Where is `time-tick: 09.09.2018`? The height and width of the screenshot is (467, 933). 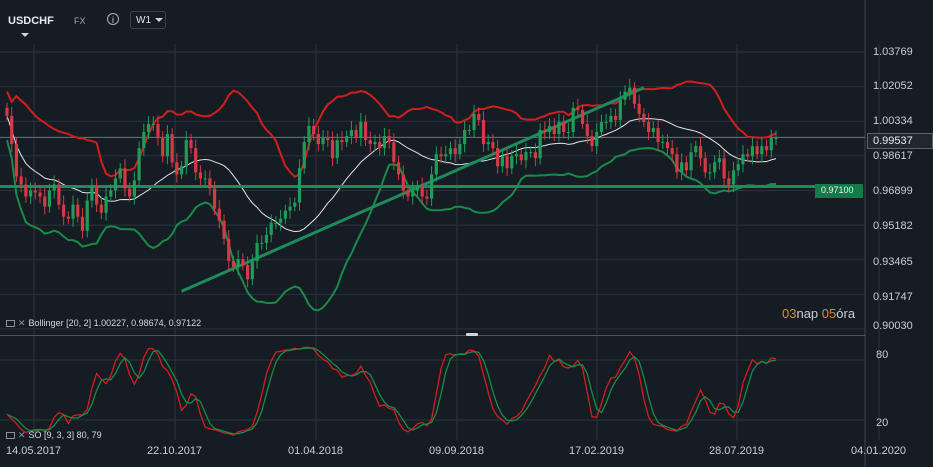 time-tick: 09.09.2018 is located at coordinates (457, 451).